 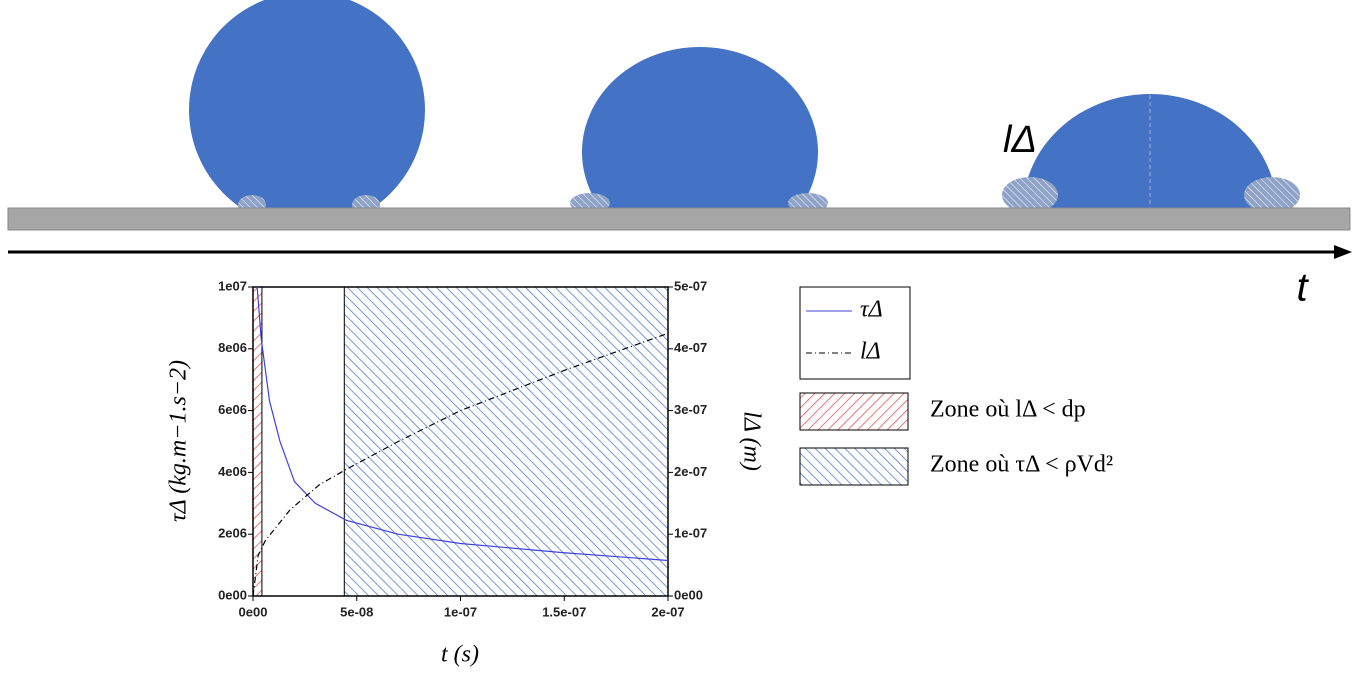 I want to click on y-tick-label: 0e00, so click(x=232, y=594).